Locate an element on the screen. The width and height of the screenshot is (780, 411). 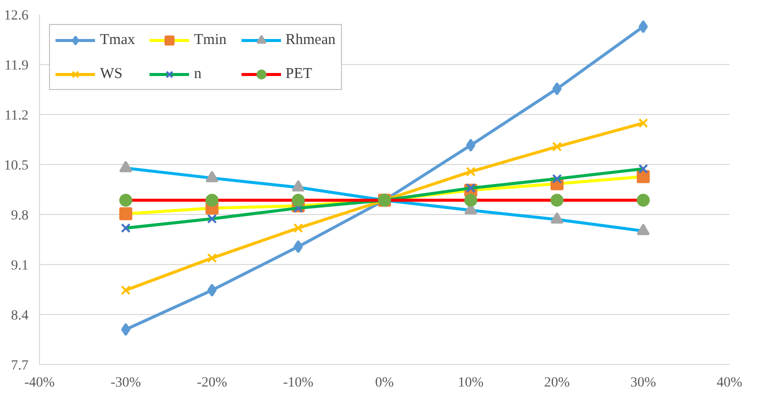
legend-label: WS is located at coordinates (111, 74).